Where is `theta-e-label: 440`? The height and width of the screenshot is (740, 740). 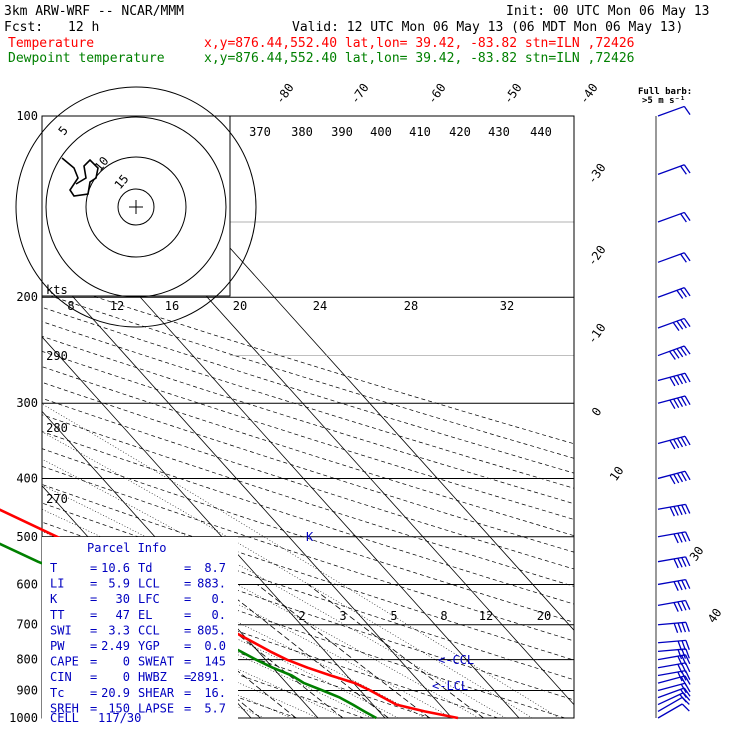 theta-e-label: 440 is located at coordinates (541, 132).